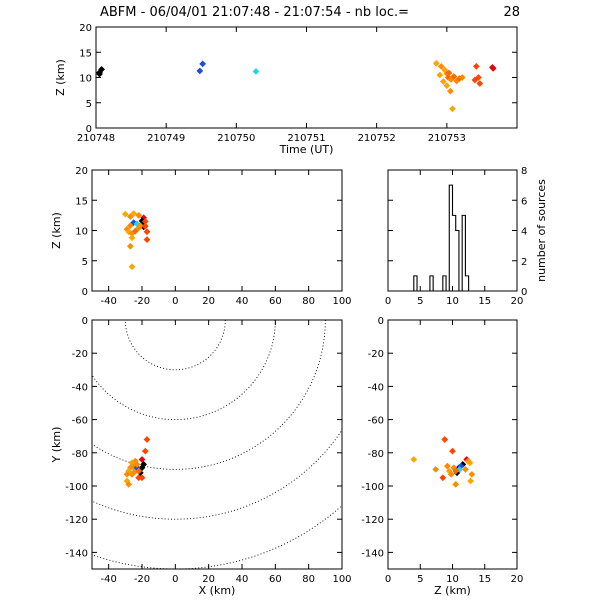  What do you see at coordinates (524, 262) in the screenshot?
I see `y-tick-label: 2` at bounding box center [524, 262].